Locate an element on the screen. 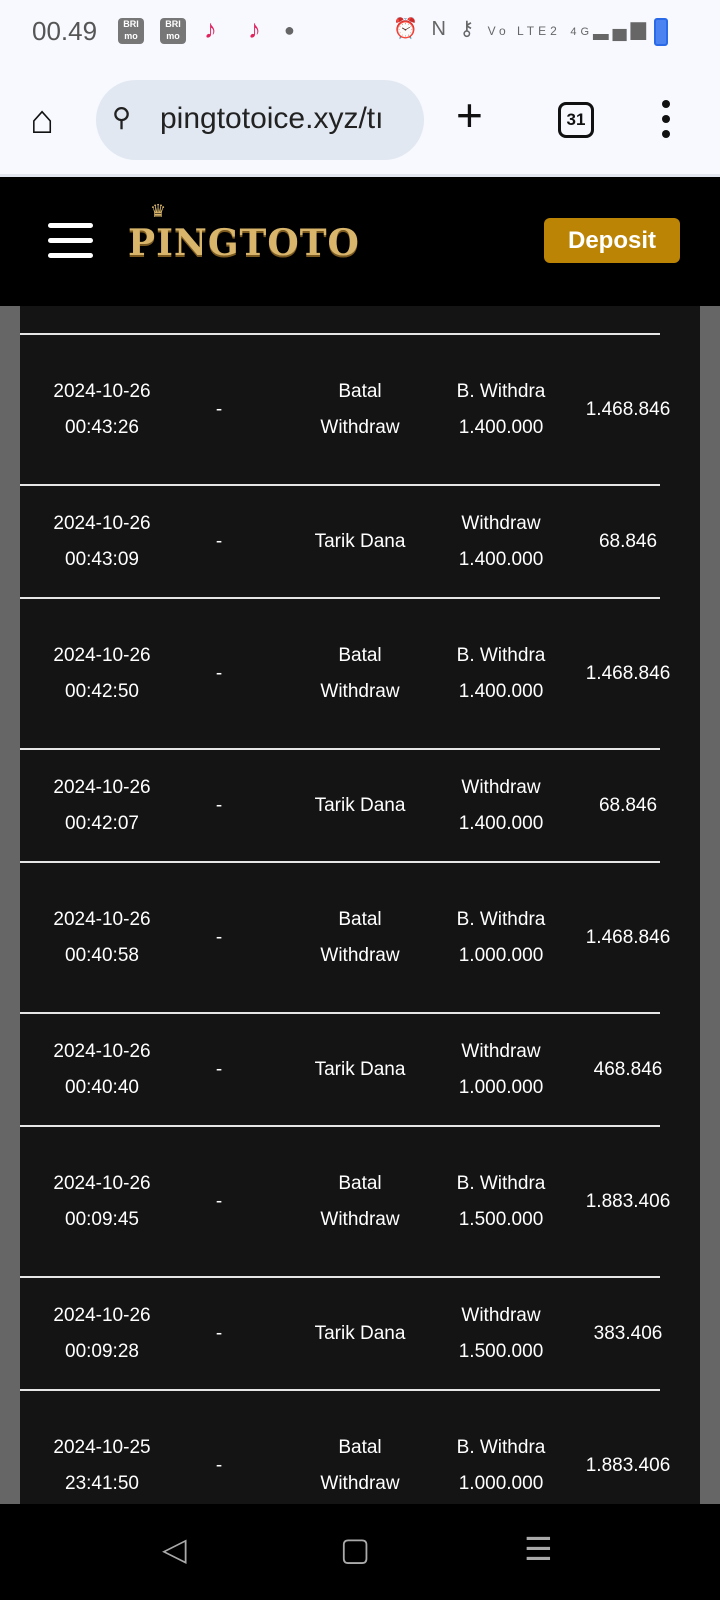 This screenshot has height=1600, width=720. balance-cell: 383.406 is located at coordinates (628, 1333).